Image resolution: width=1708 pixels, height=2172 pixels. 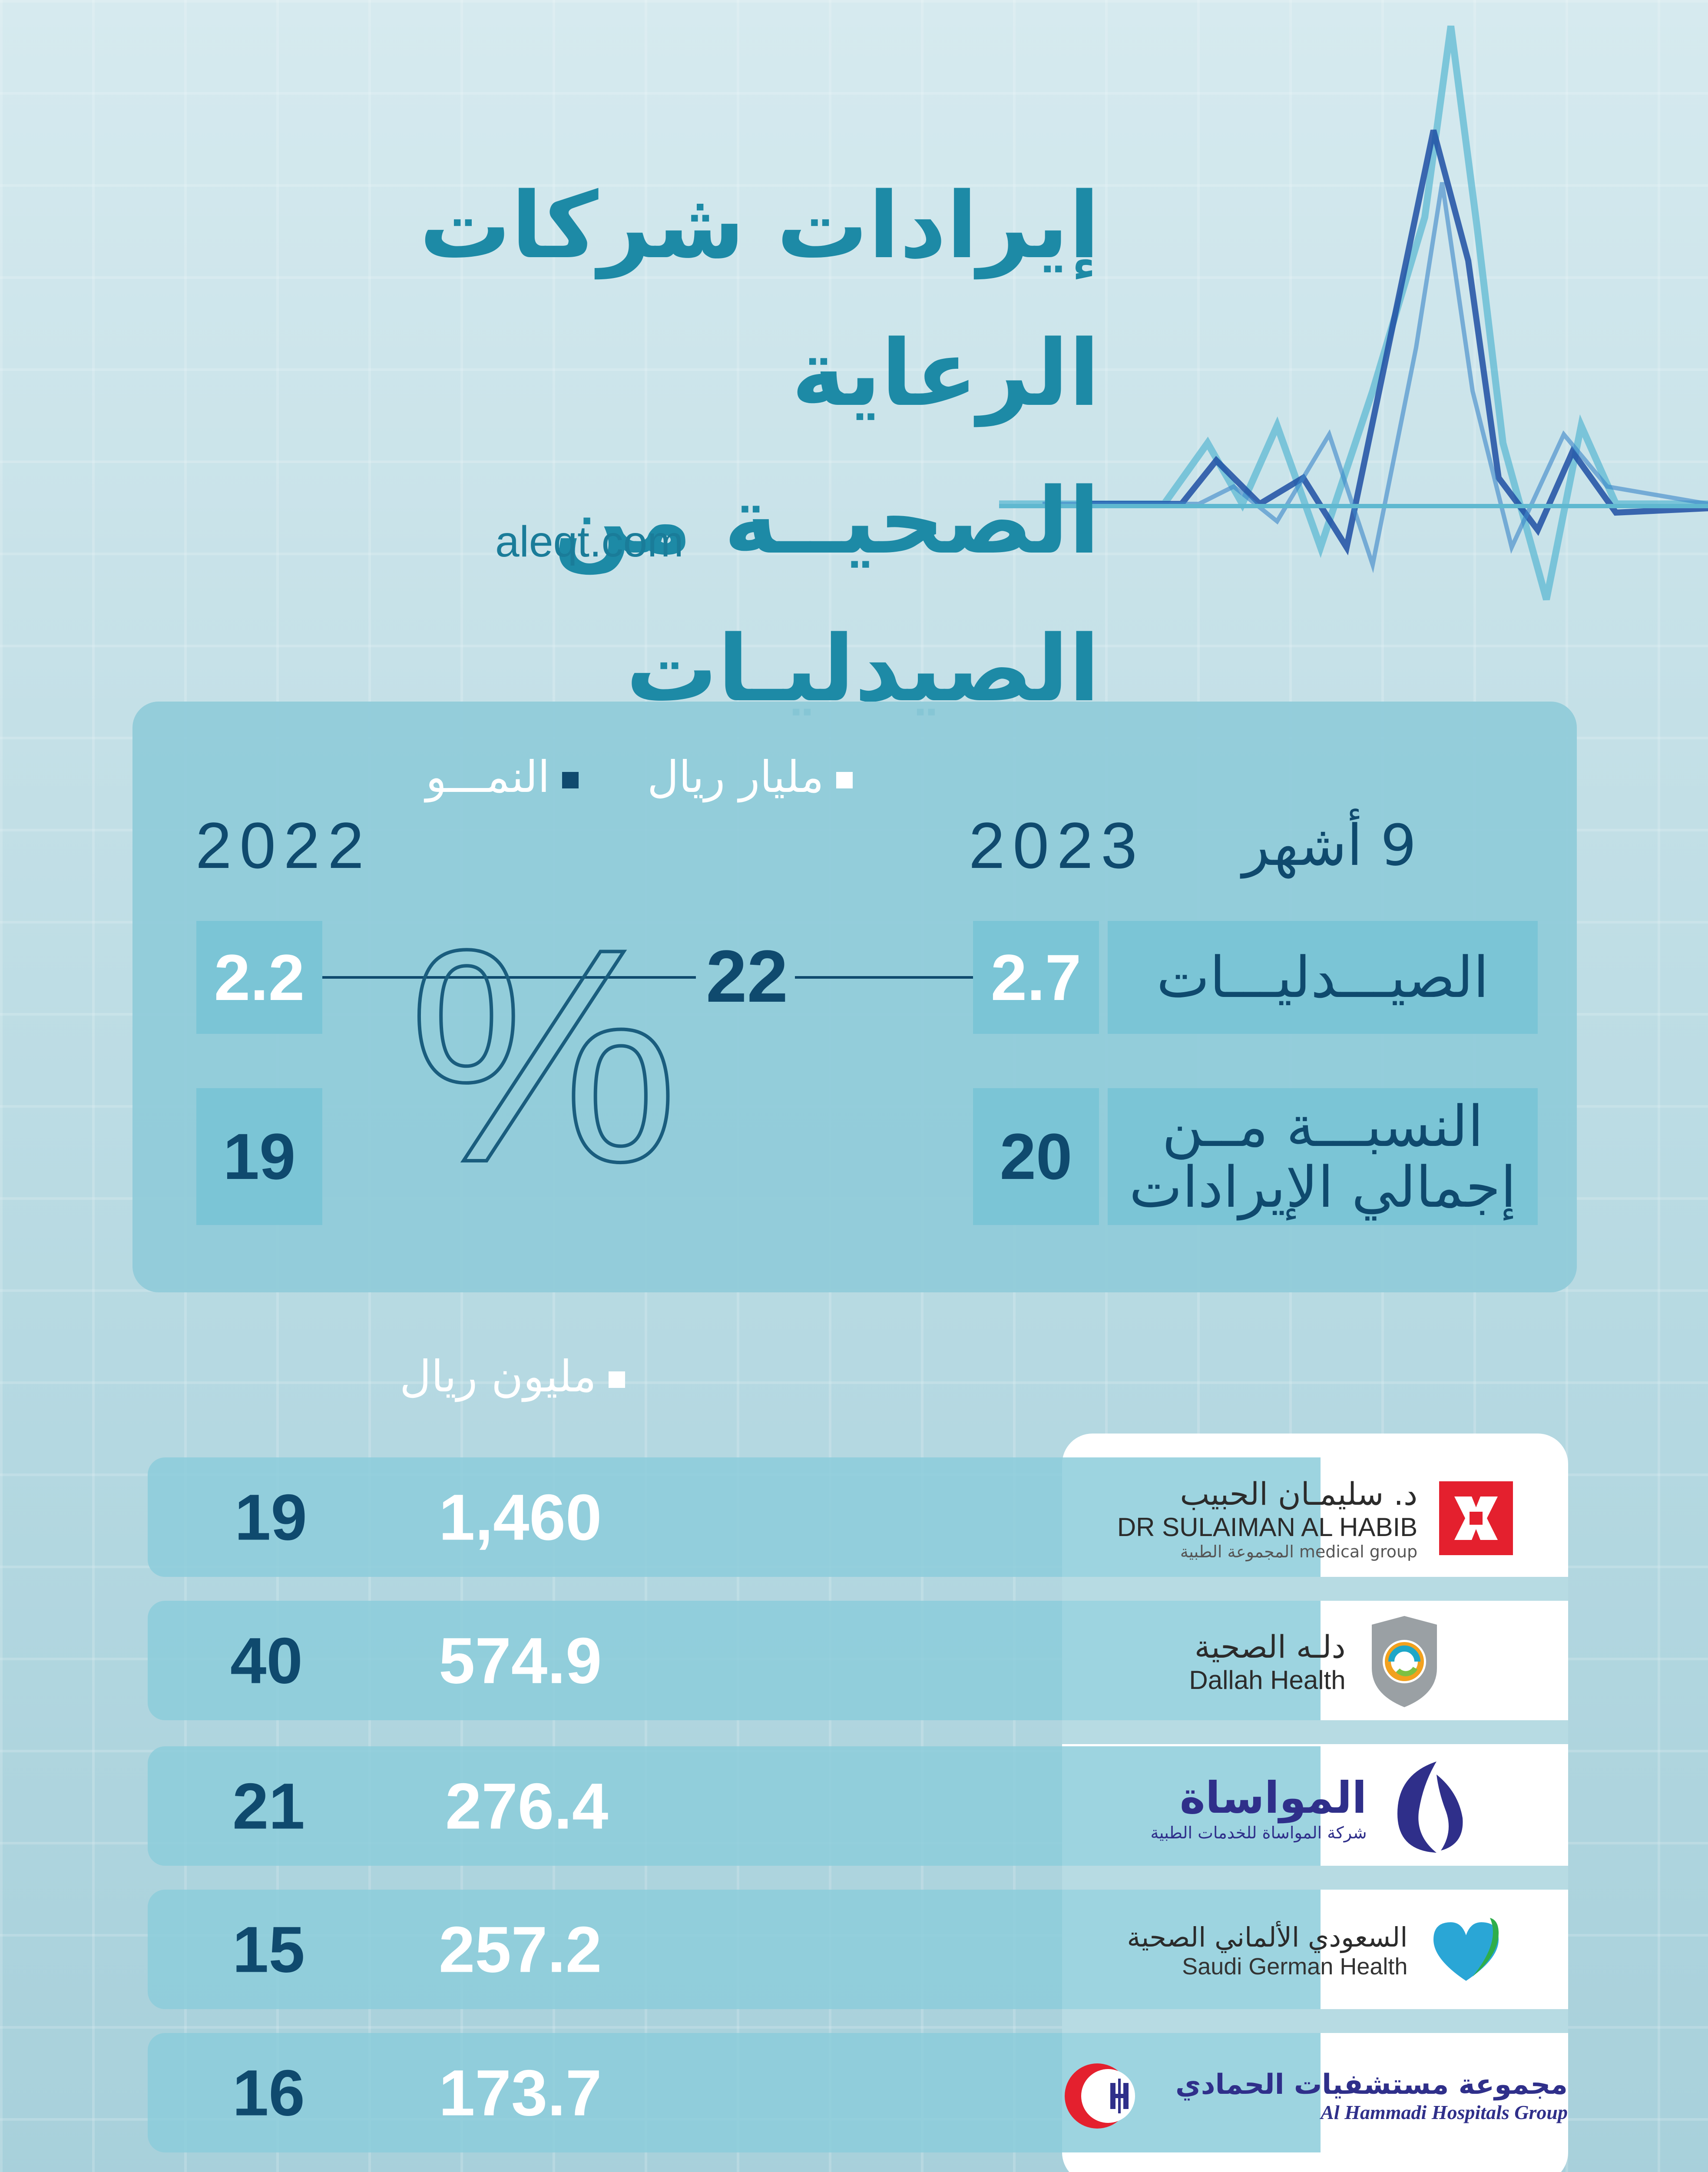 I want to click on year-current: 2023, so click(x=1057, y=846).